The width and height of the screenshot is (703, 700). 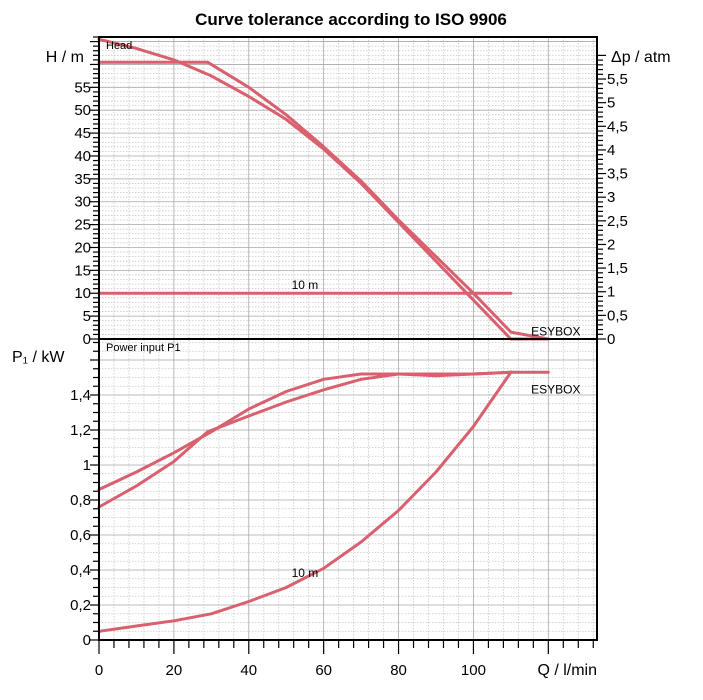 What do you see at coordinates (617, 126) in the screenshot?
I see `head-y-tick-label-right: 4,5` at bounding box center [617, 126].